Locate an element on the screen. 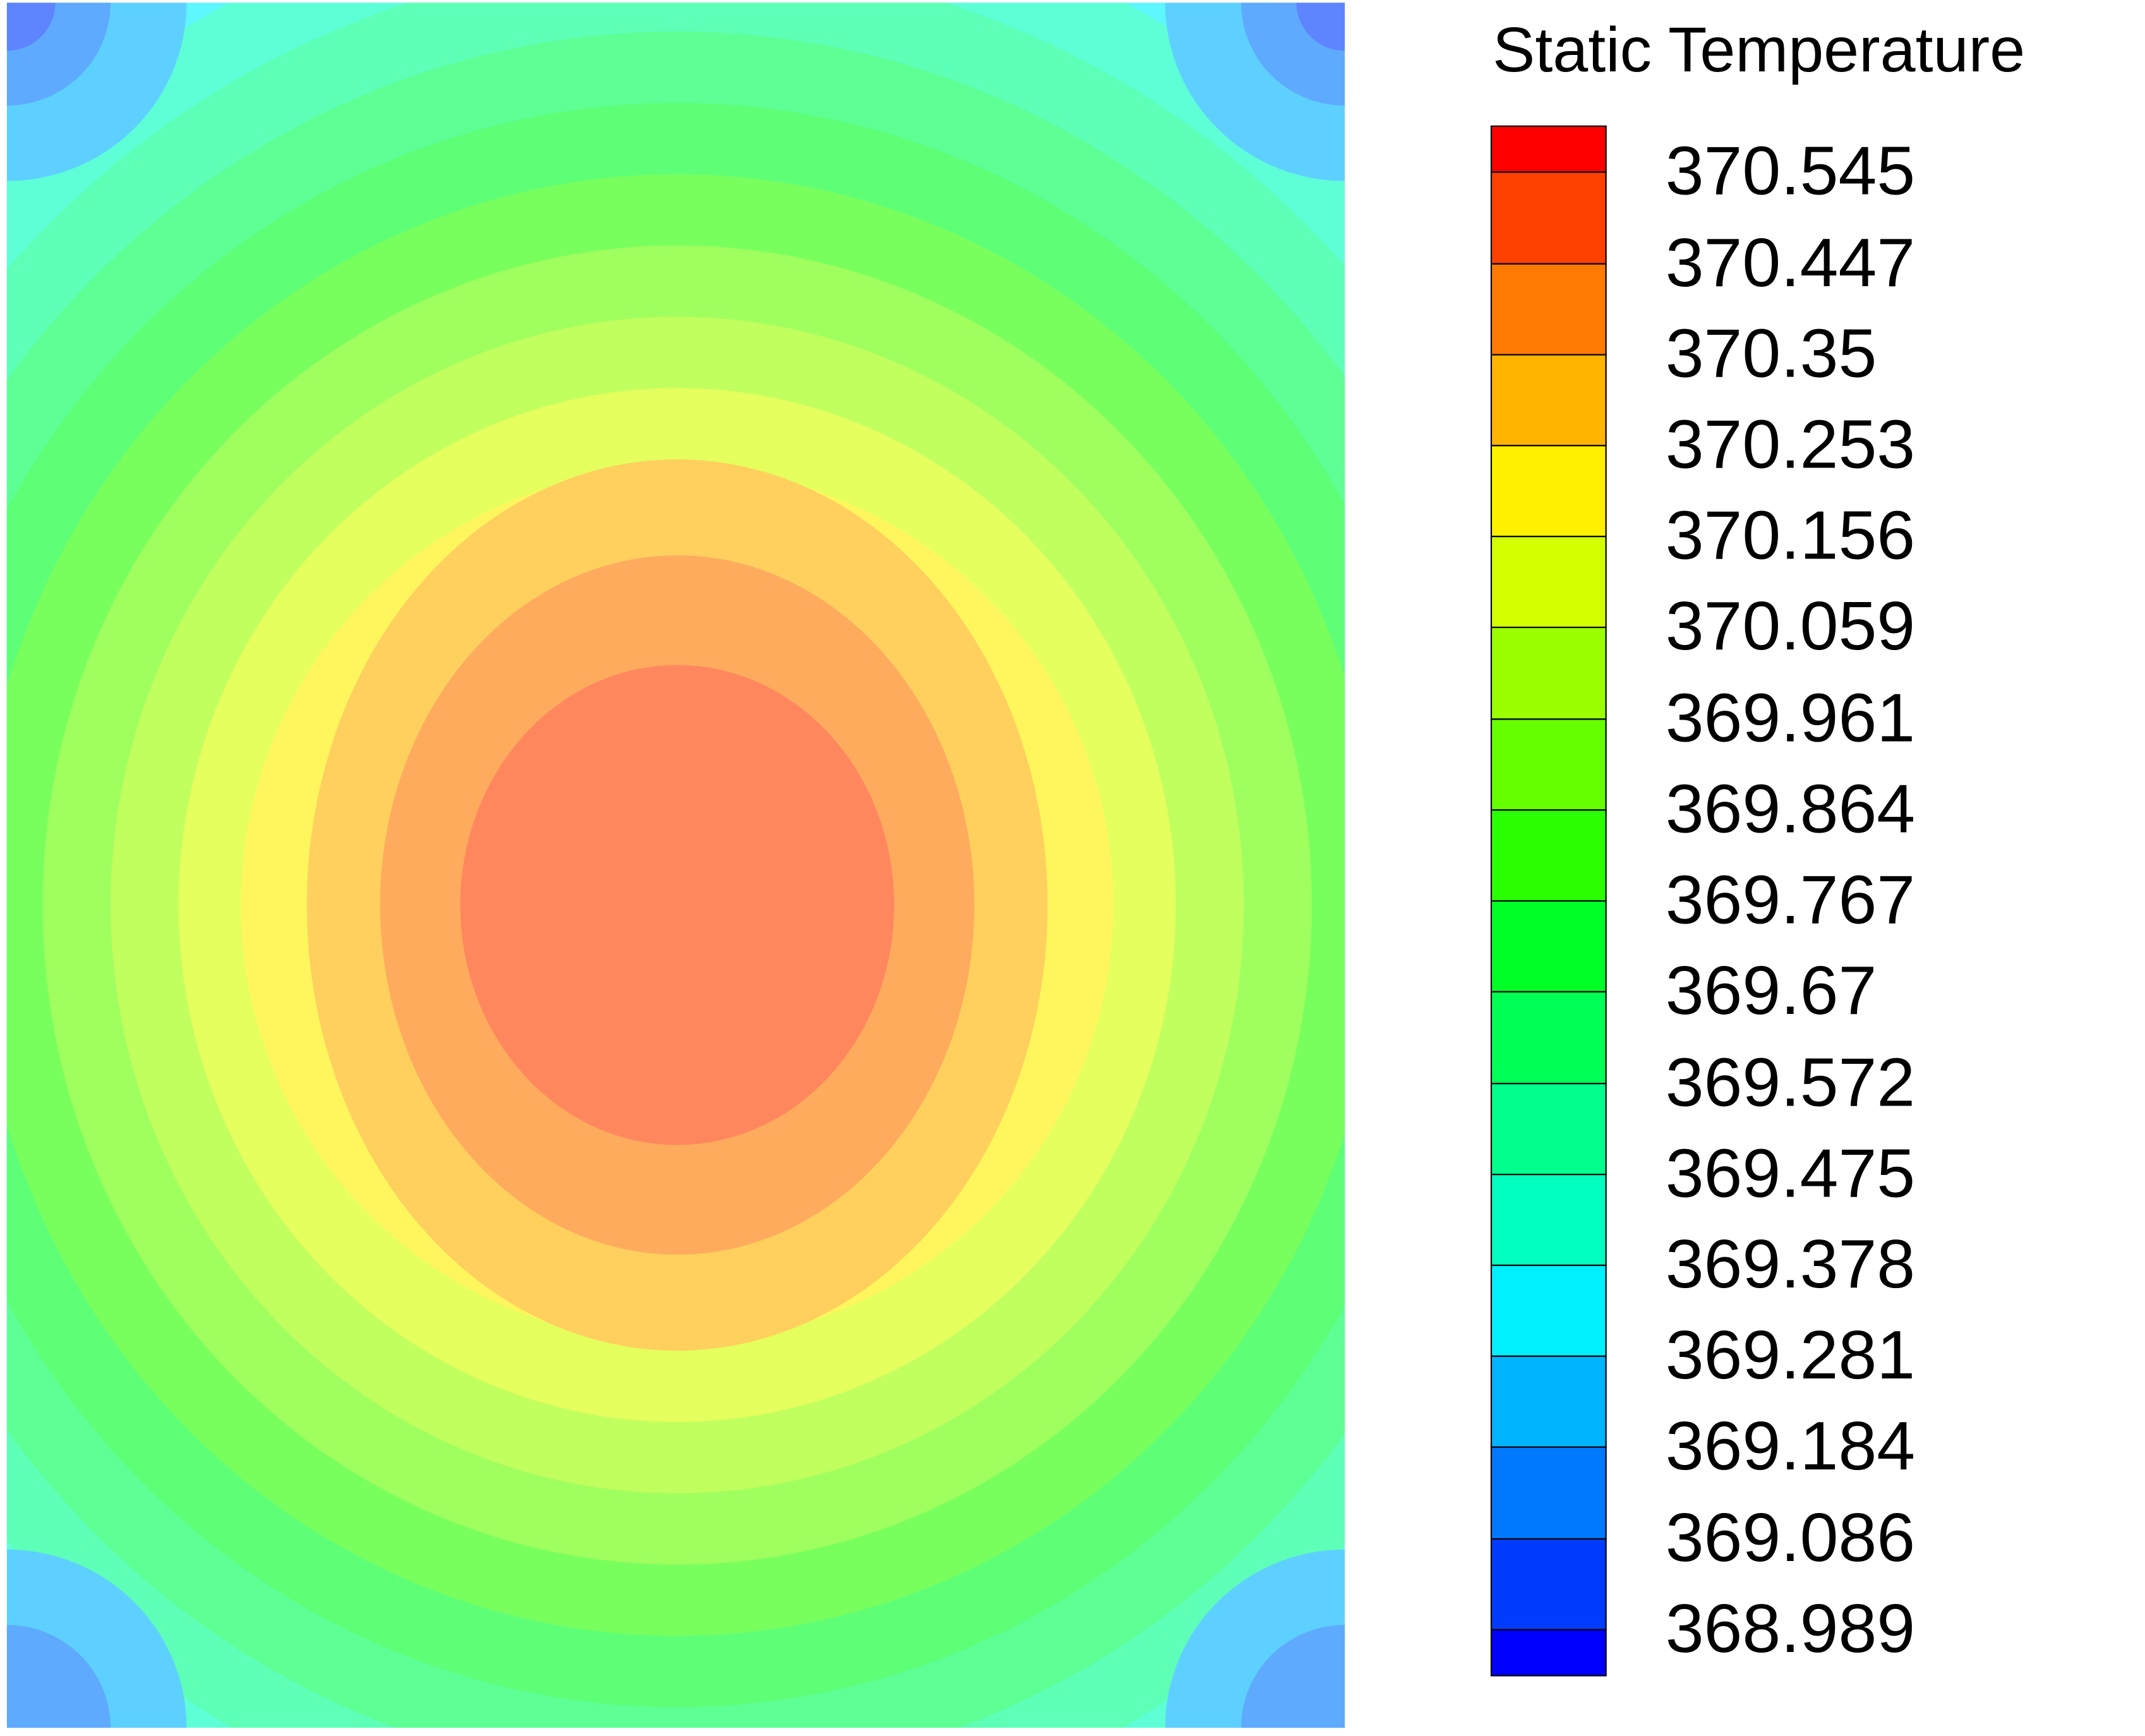 Image resolution: width=2145 pixels, height=1736 pixels. colorbar-tick-label: 370.447 is located at coordinates (1791, 262).